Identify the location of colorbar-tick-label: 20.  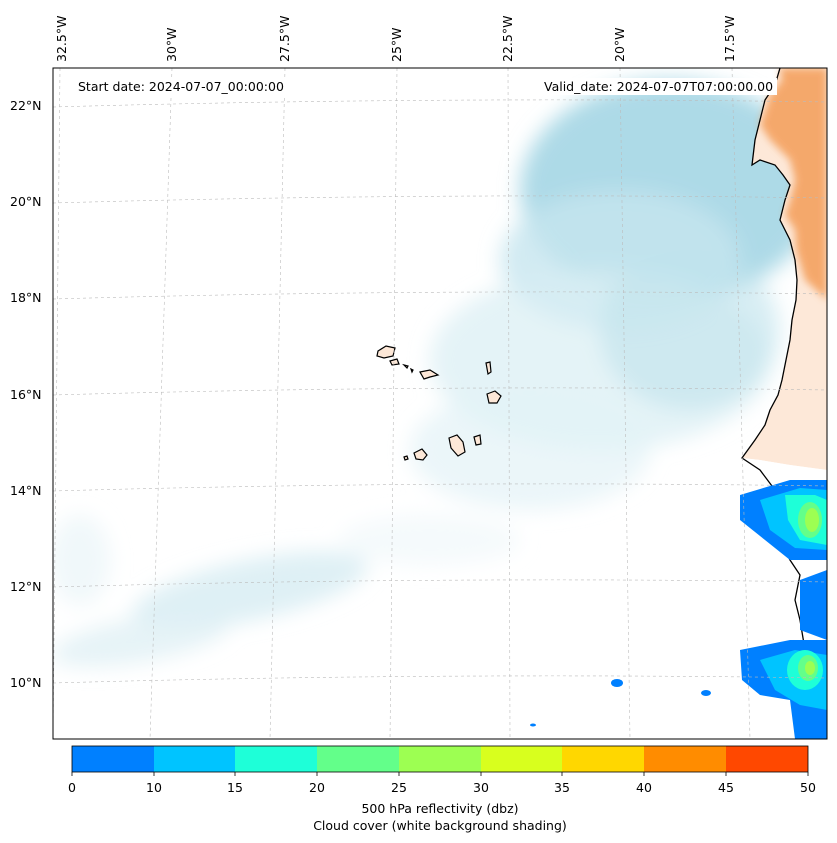
(317, 787).